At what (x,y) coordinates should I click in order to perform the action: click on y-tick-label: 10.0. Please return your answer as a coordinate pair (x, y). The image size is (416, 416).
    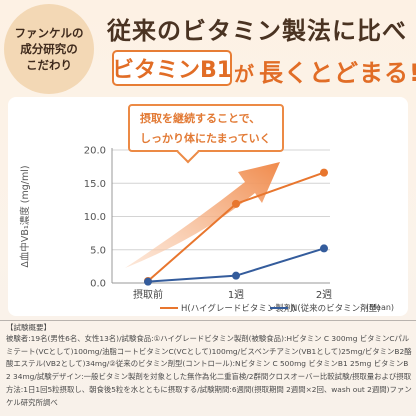
    Looking at the image, I should click on (95, 217).